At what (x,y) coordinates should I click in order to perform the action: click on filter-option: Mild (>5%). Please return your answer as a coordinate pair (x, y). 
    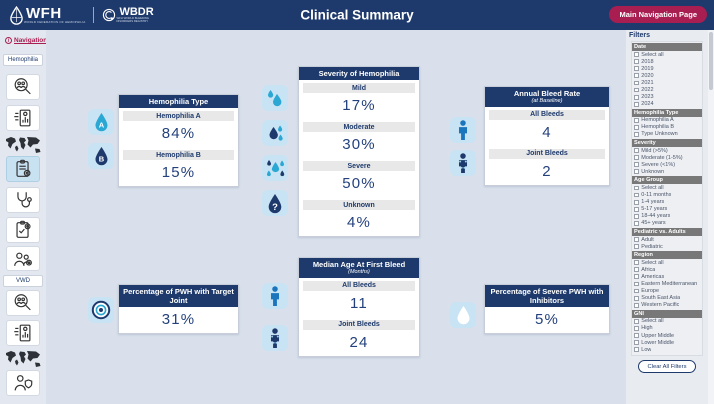
    Looking at the image, I should click on (667, 150).